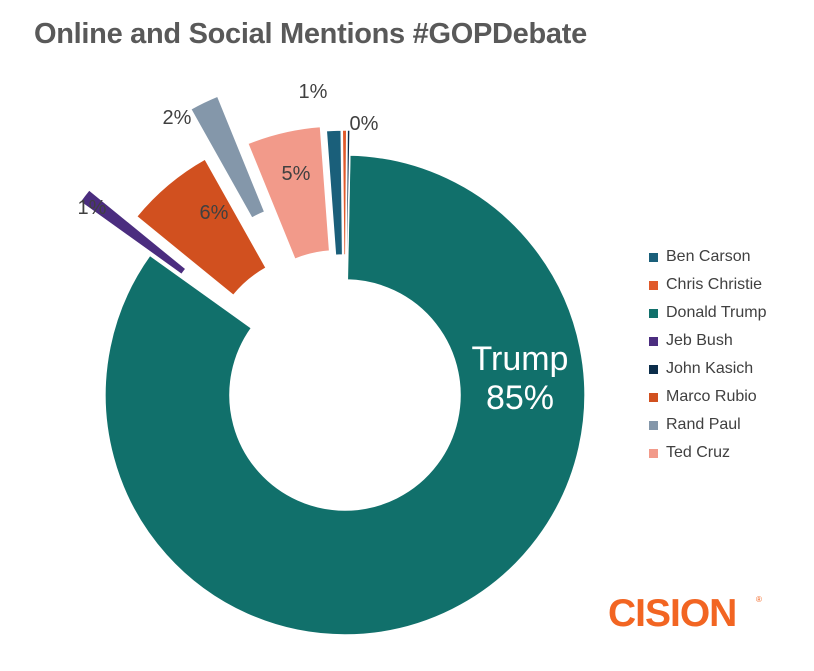  What do you see at coordinates (92, 208) in the screenshot?
I see `data-label-jeb-bush: 1%` at bounding box center [92, 208].